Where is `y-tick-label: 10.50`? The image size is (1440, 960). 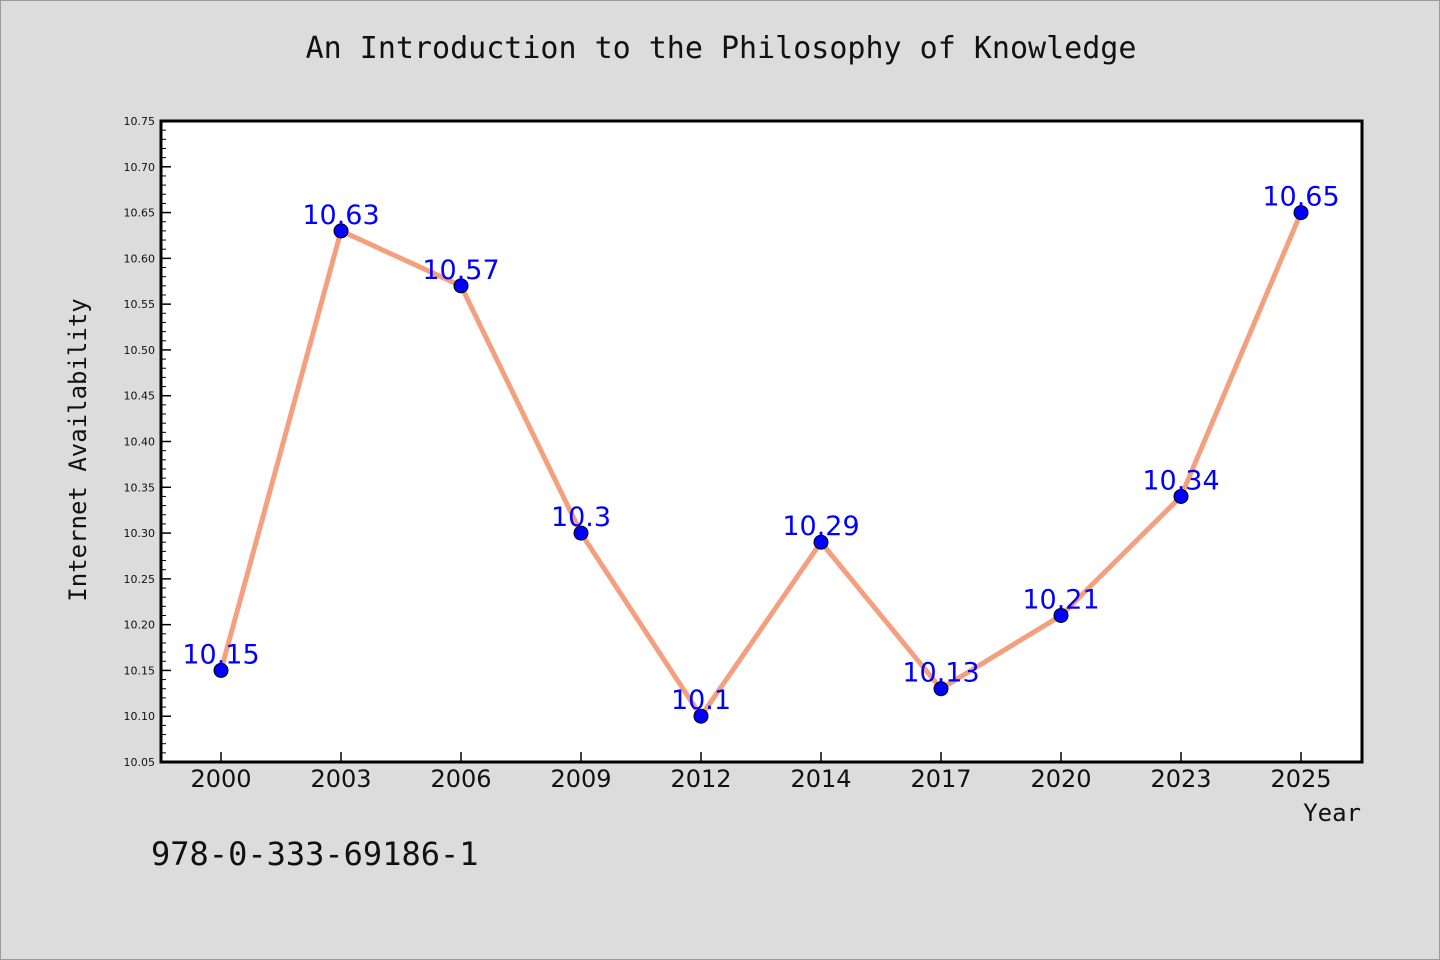 y-tick-label: 10.50 is located at coordinates (140, 350).